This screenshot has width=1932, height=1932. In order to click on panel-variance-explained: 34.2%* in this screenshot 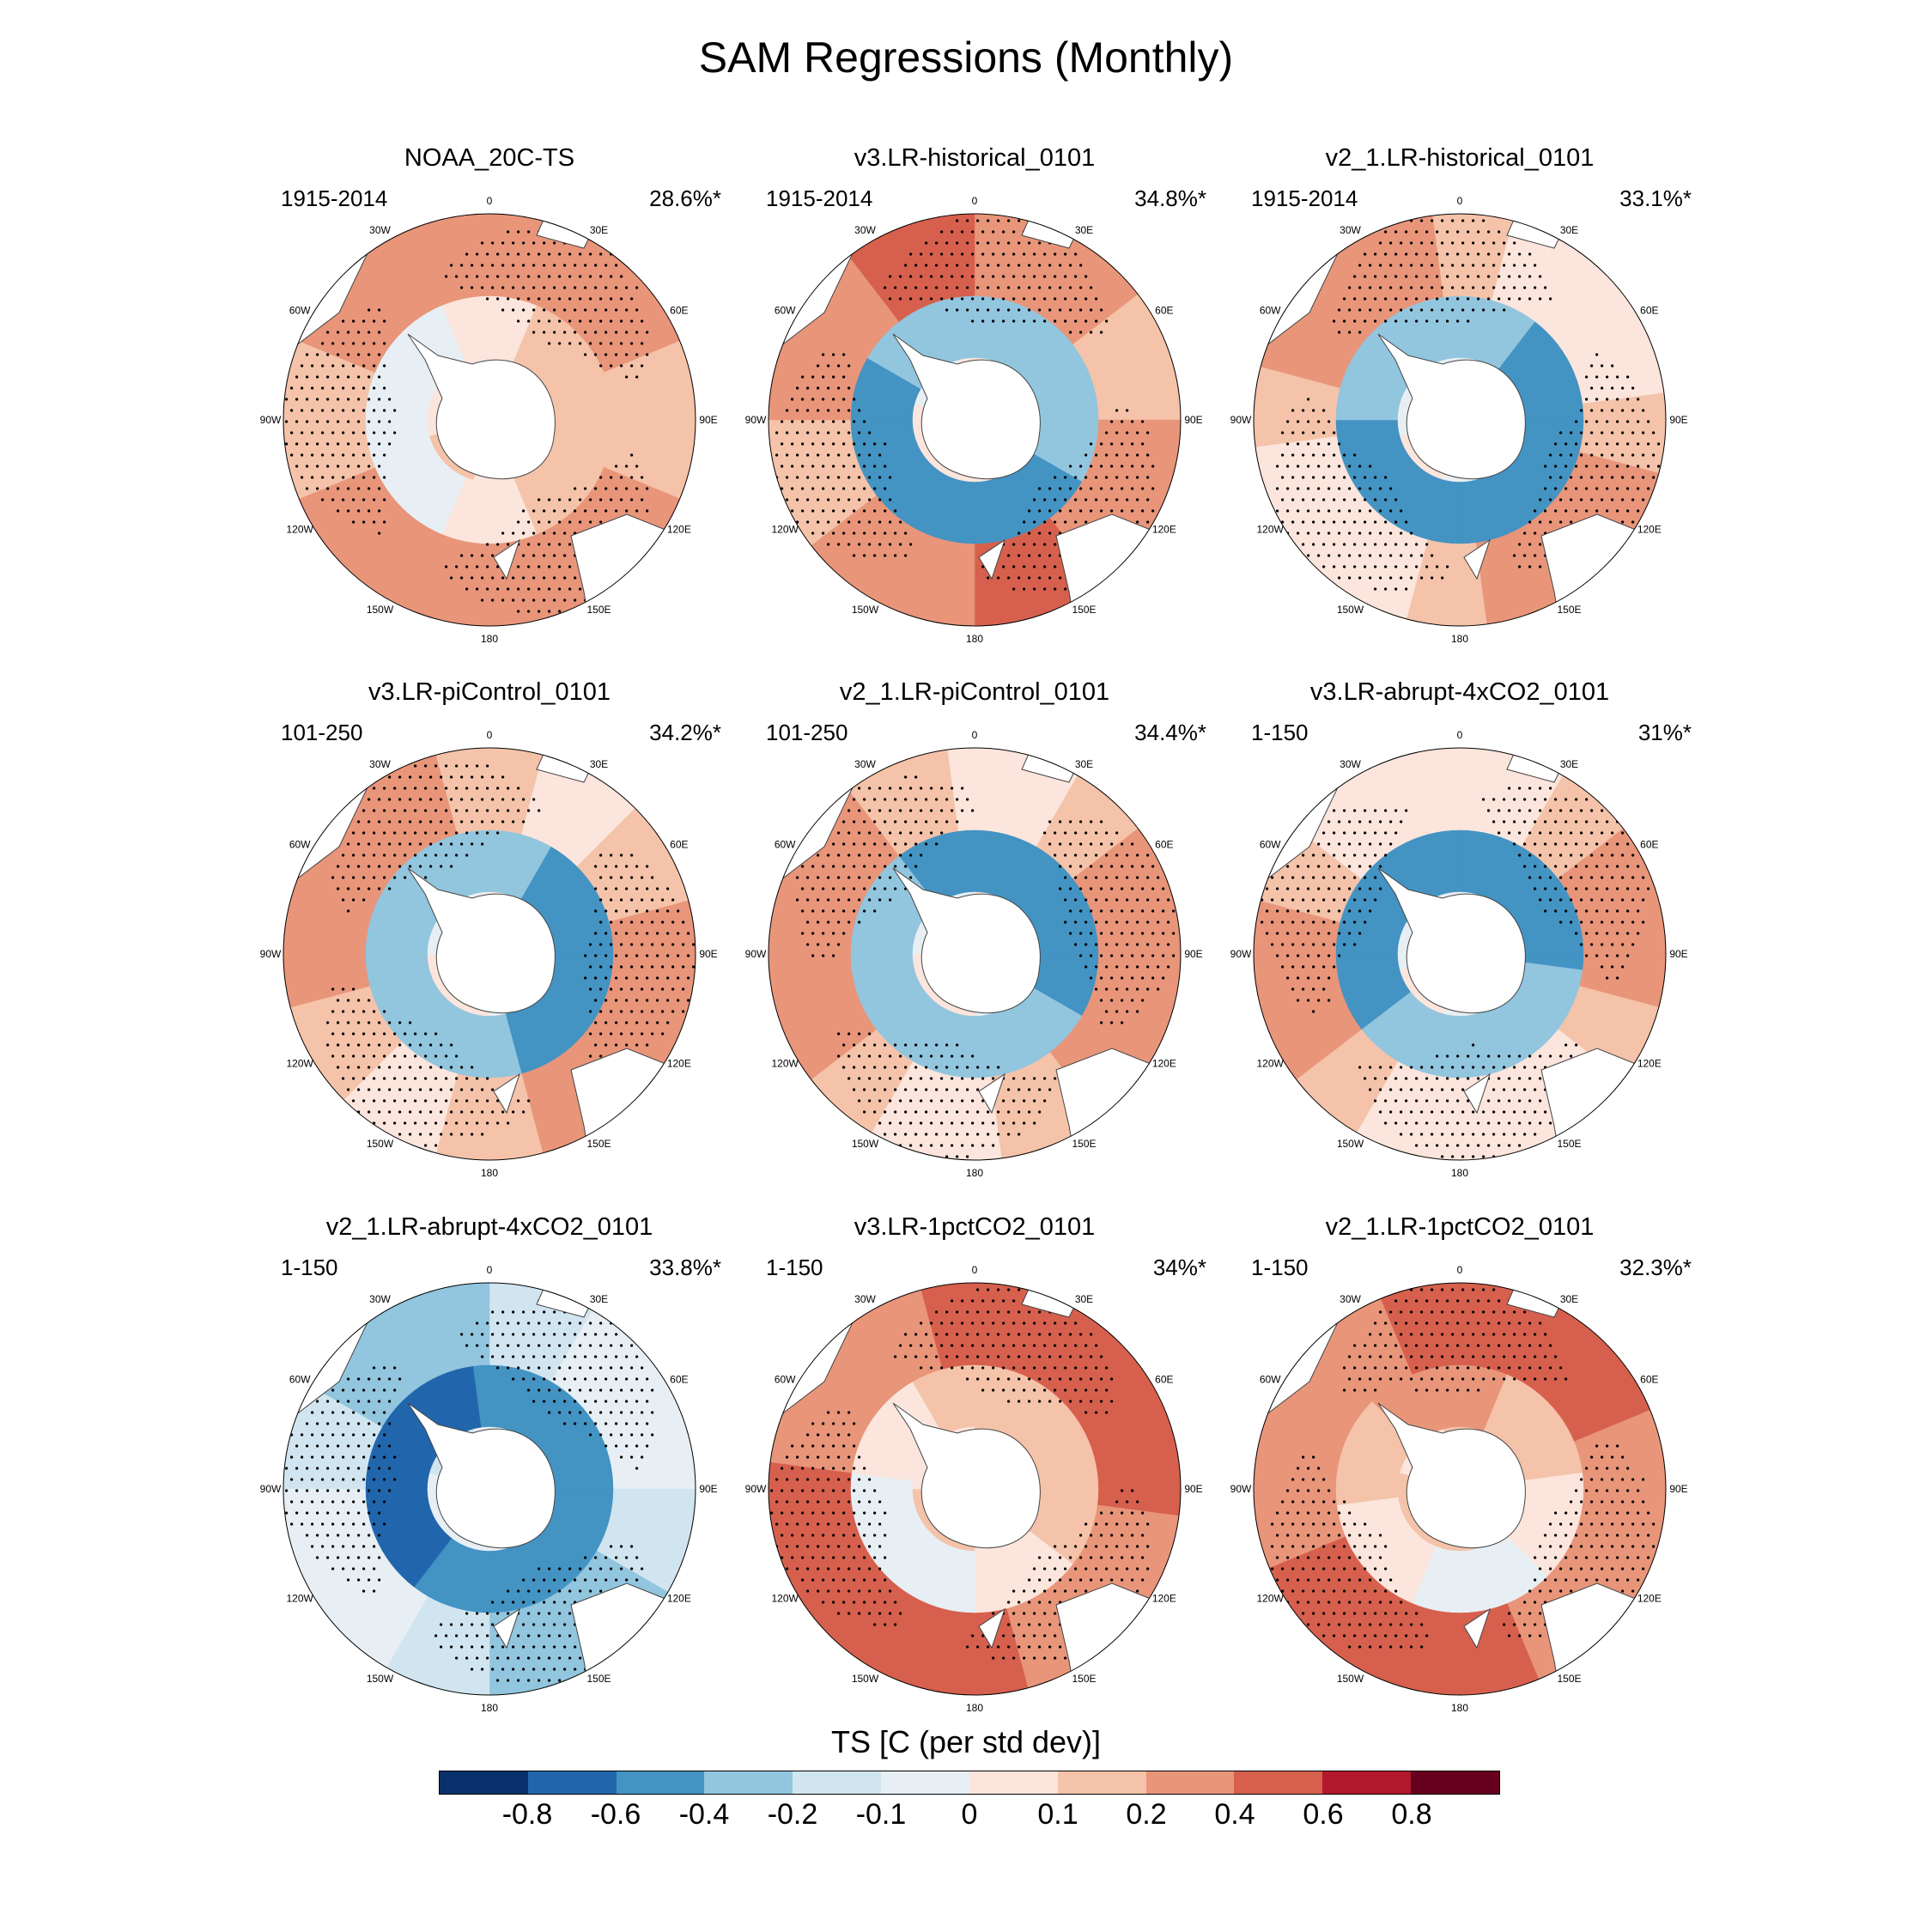, I will do `click(685, 733)`.